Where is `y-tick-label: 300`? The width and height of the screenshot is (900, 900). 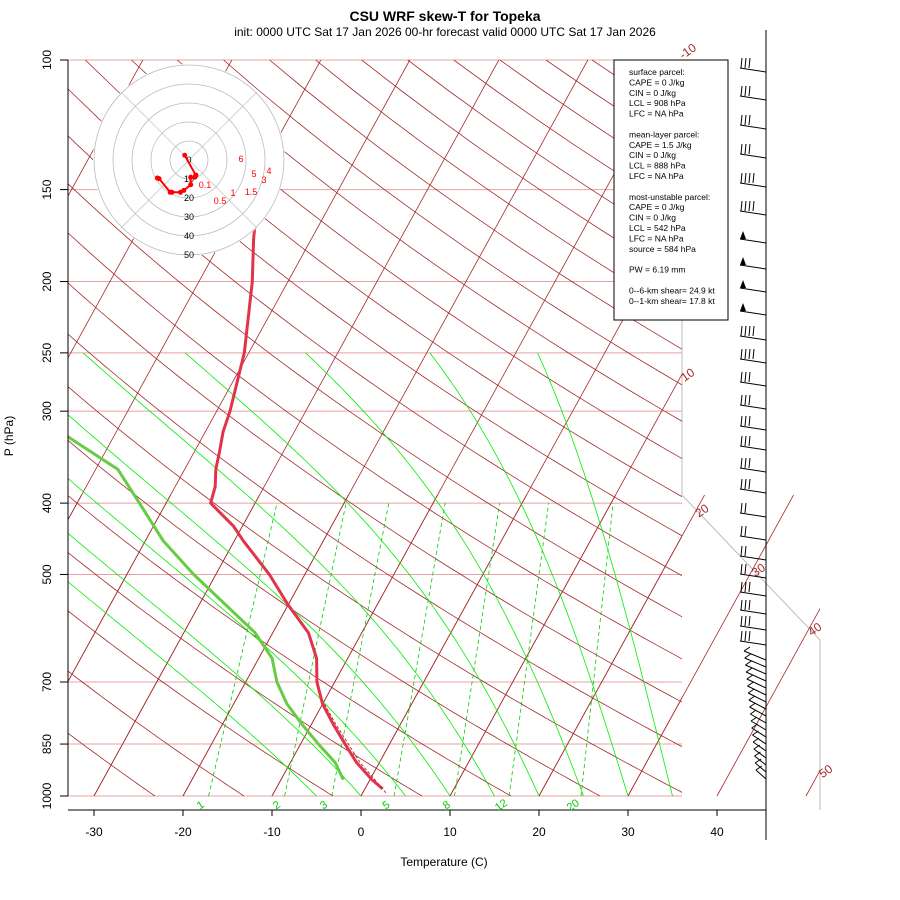 y-tick-label: 300 is located at coordinates (47, 411).